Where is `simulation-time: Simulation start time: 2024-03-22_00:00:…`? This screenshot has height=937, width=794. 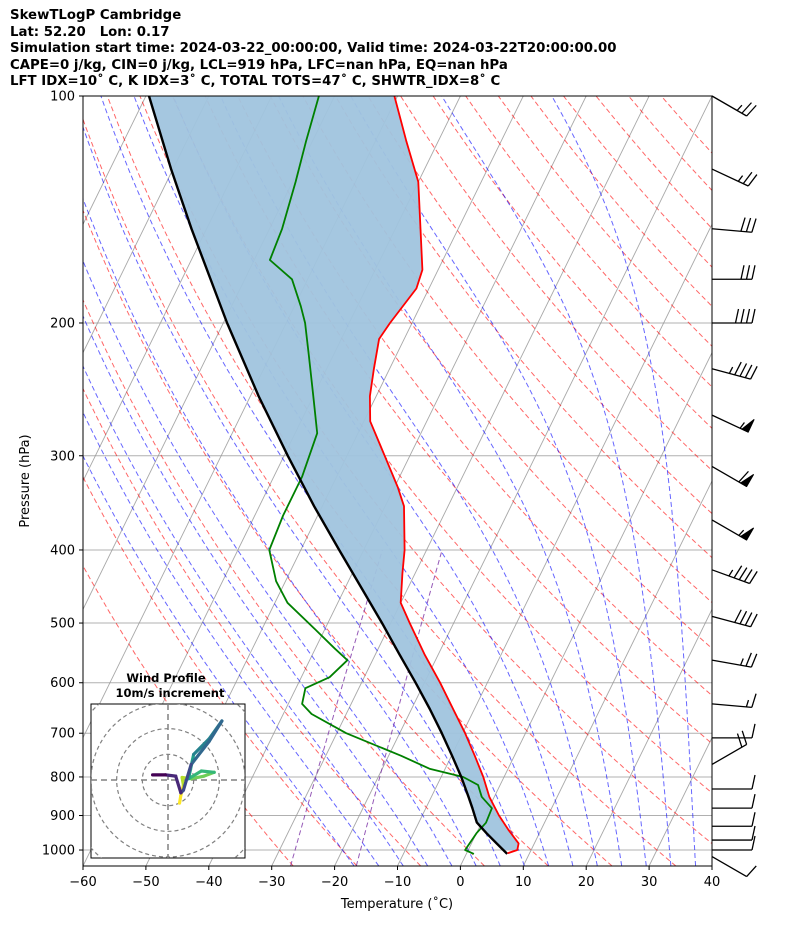 simulation-time: Simulation start time: 2024-03-22_00:00:… is located at coordinates (313, 48).